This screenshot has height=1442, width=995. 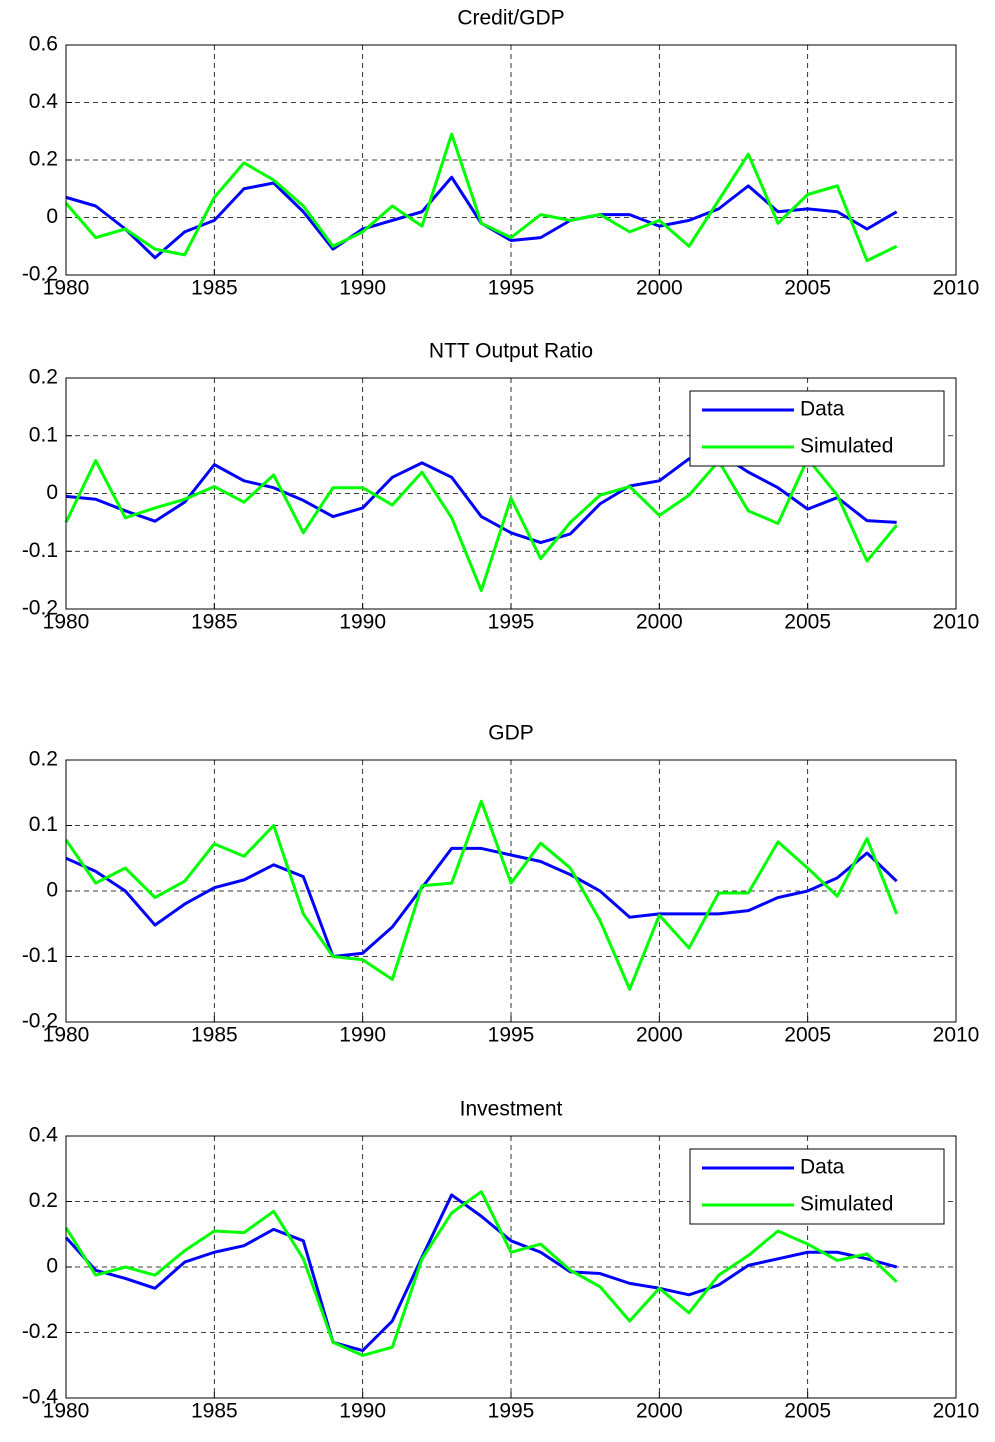 What do you see at coordinates (511, 1109) in the screenshot?
I see `chart-title: Investment` at bounding box center [511, 1109].